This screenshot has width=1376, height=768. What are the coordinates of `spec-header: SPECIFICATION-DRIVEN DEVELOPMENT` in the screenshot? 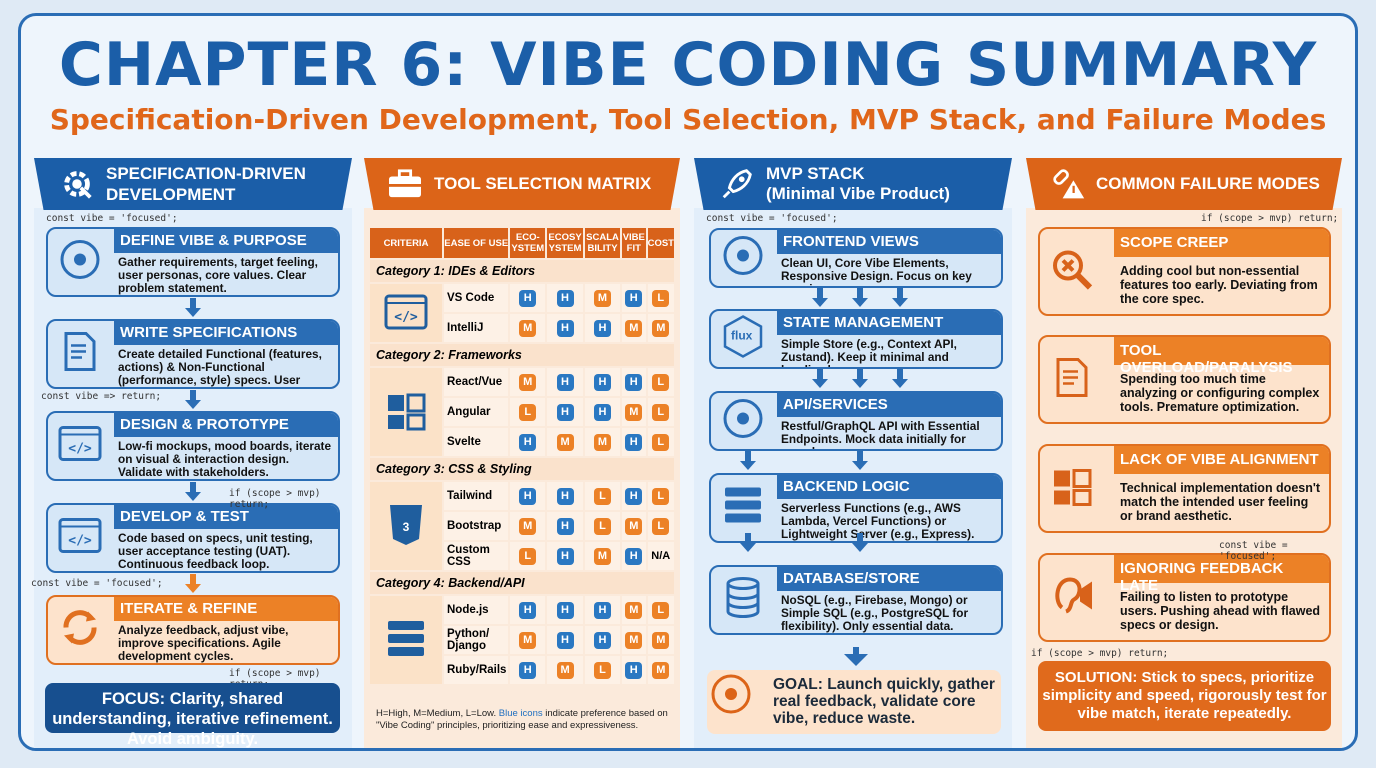 It's located at (193, 184).